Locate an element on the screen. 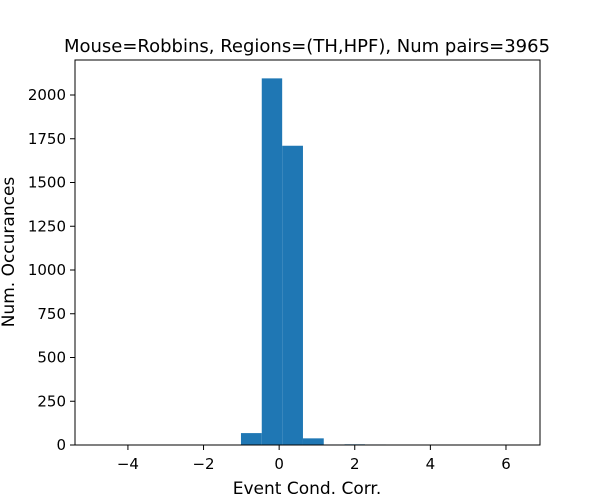  y-tick-label: 0 is located at coordinates (61, 445).